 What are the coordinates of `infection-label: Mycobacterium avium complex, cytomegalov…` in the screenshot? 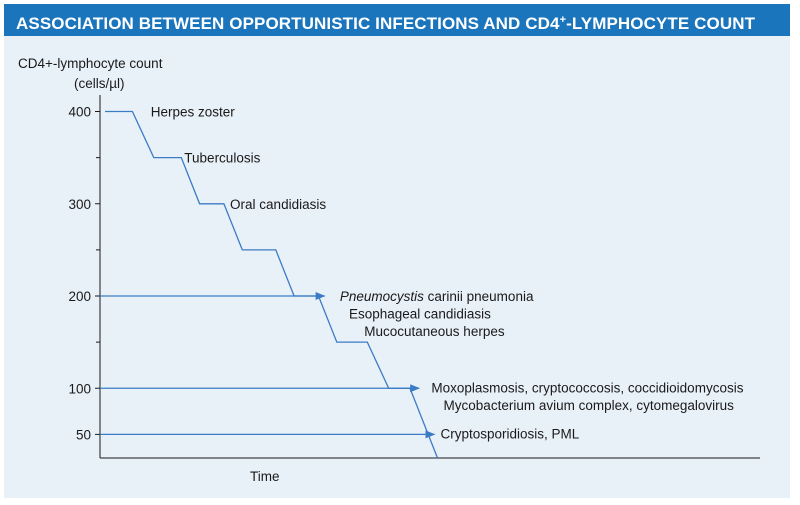 It's located at (589, 405).